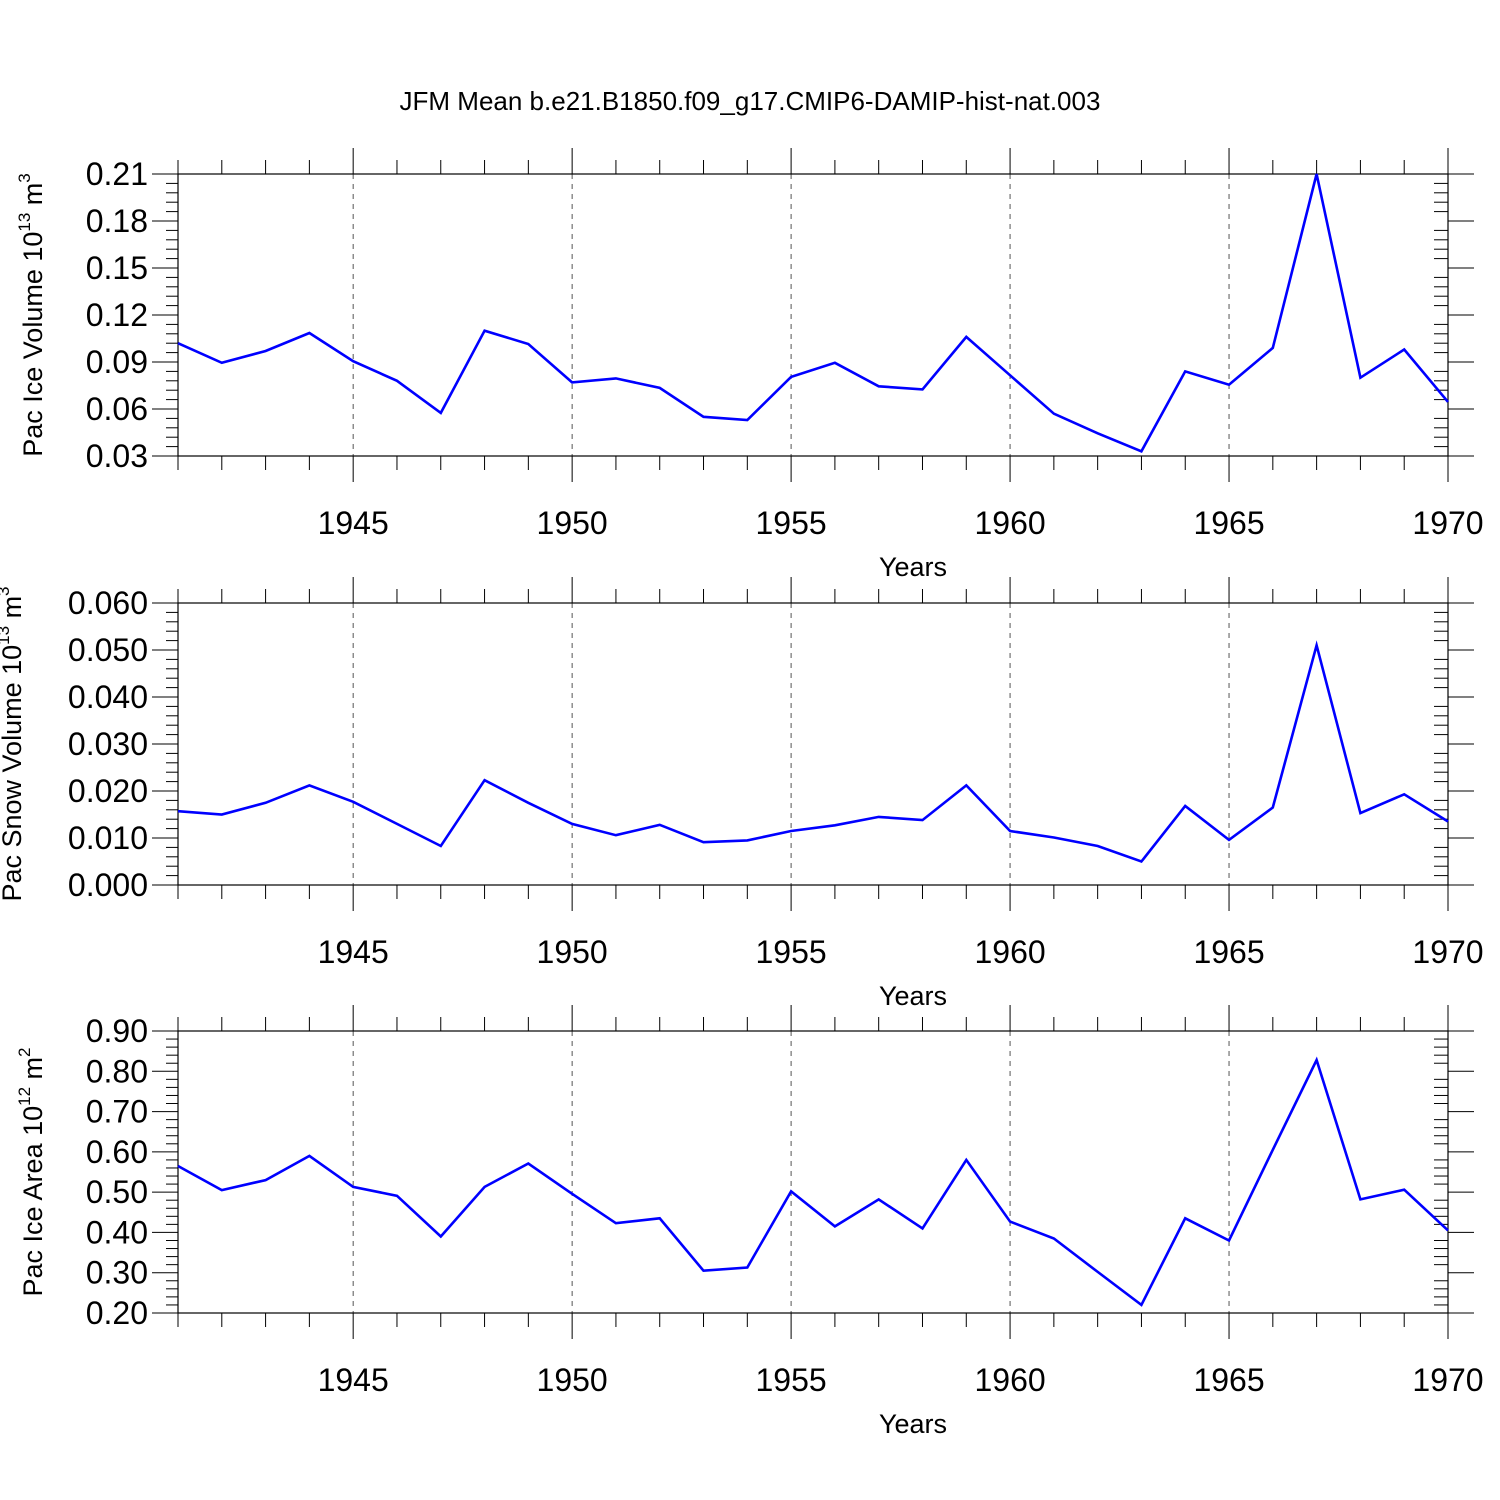  I want to click on y-axis-title-unit-exponent: 2, so click(24, 1051).